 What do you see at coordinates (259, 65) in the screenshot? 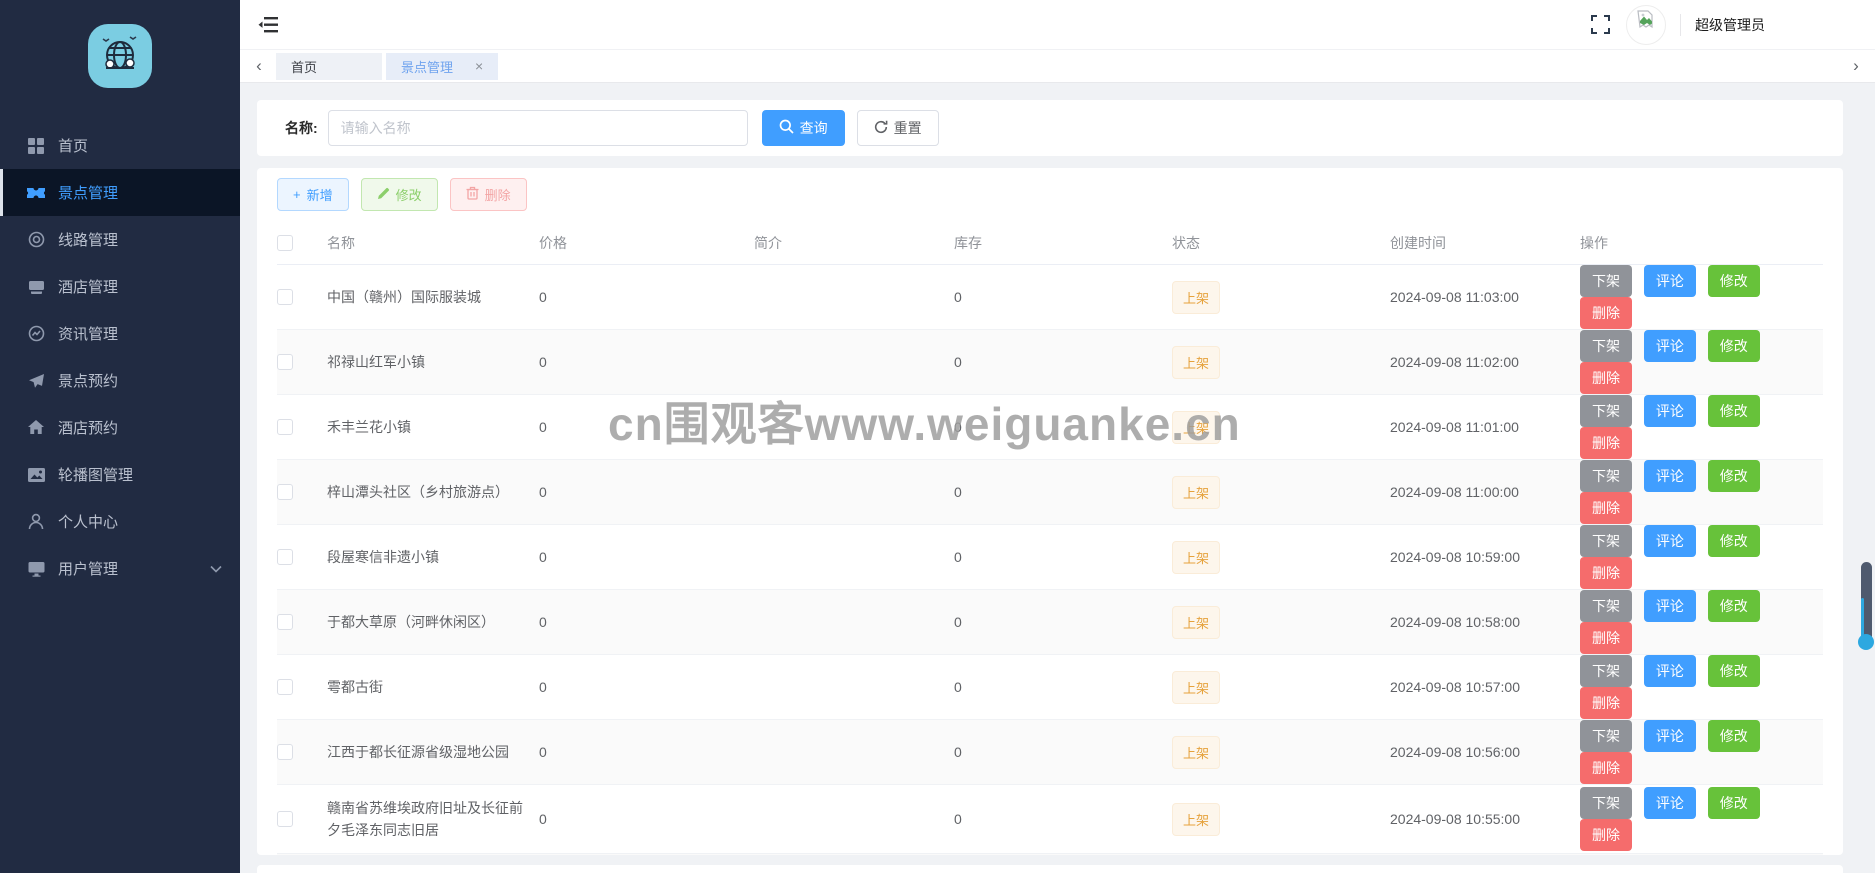
I see `tabs-scroll-left-icon: ‹` at bounding box center [259, 65].